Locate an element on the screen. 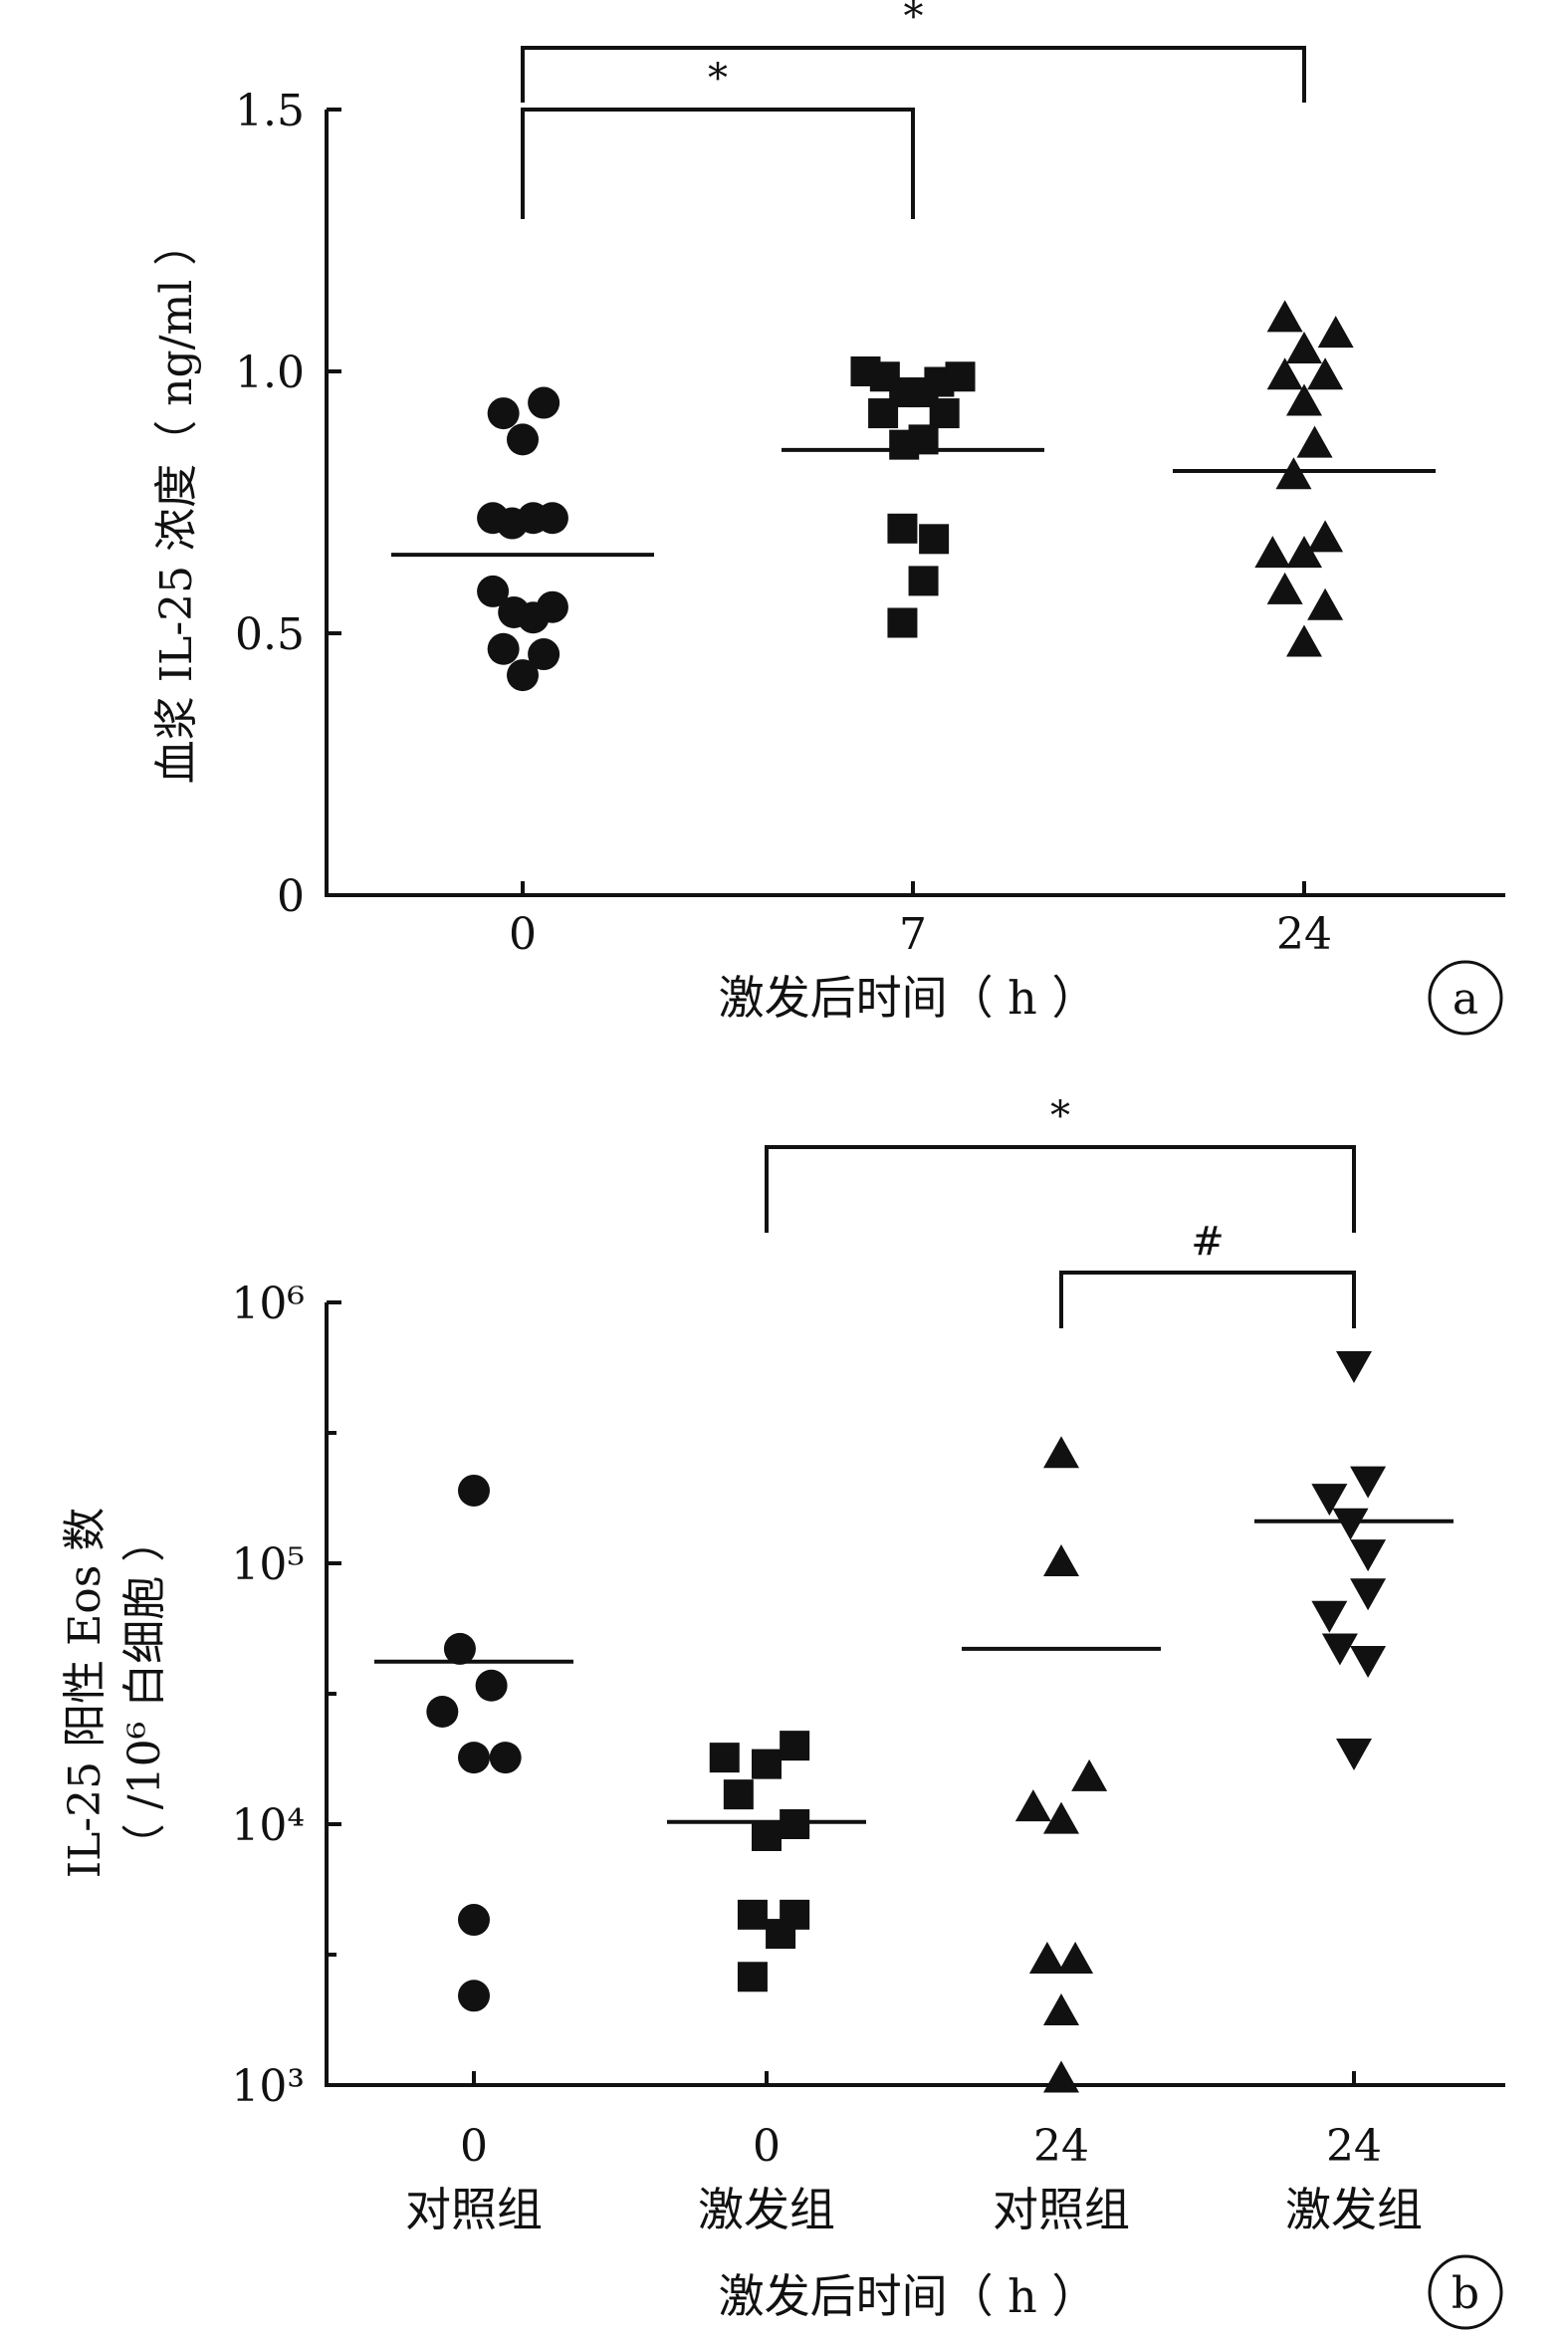 This screenshot has height=2338, width=1568. significance-marker: # is located at coordinates (1208, 1242).